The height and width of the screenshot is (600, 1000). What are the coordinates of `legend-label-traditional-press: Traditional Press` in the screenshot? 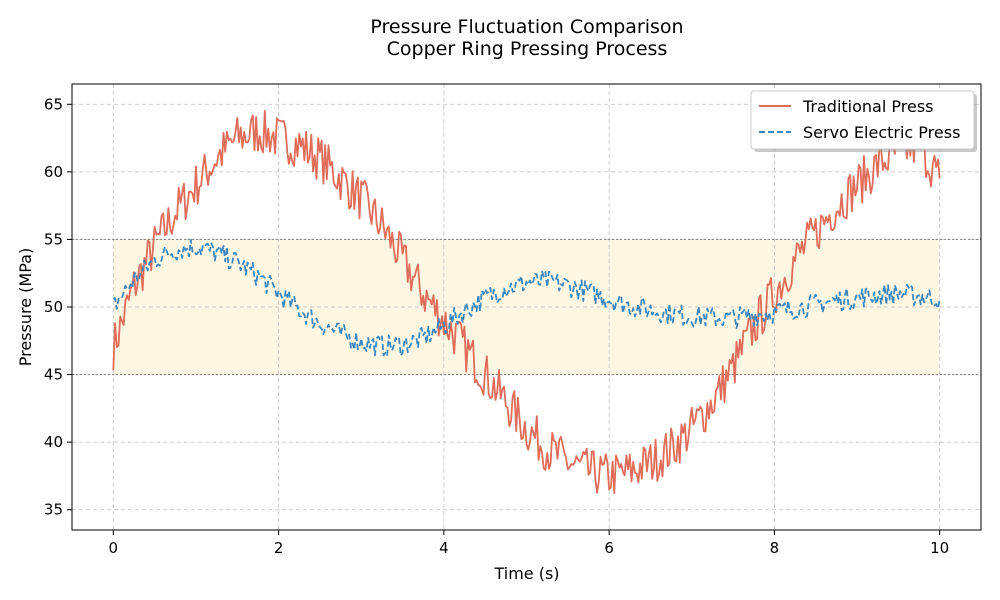 It's located at (868, 106).